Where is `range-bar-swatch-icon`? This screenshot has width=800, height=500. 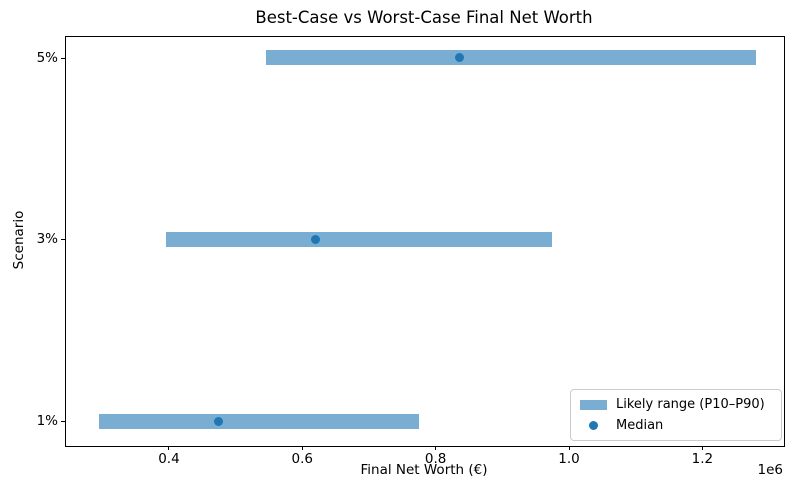
range-bar-swatch-icon is located at coordinates (593, 404).